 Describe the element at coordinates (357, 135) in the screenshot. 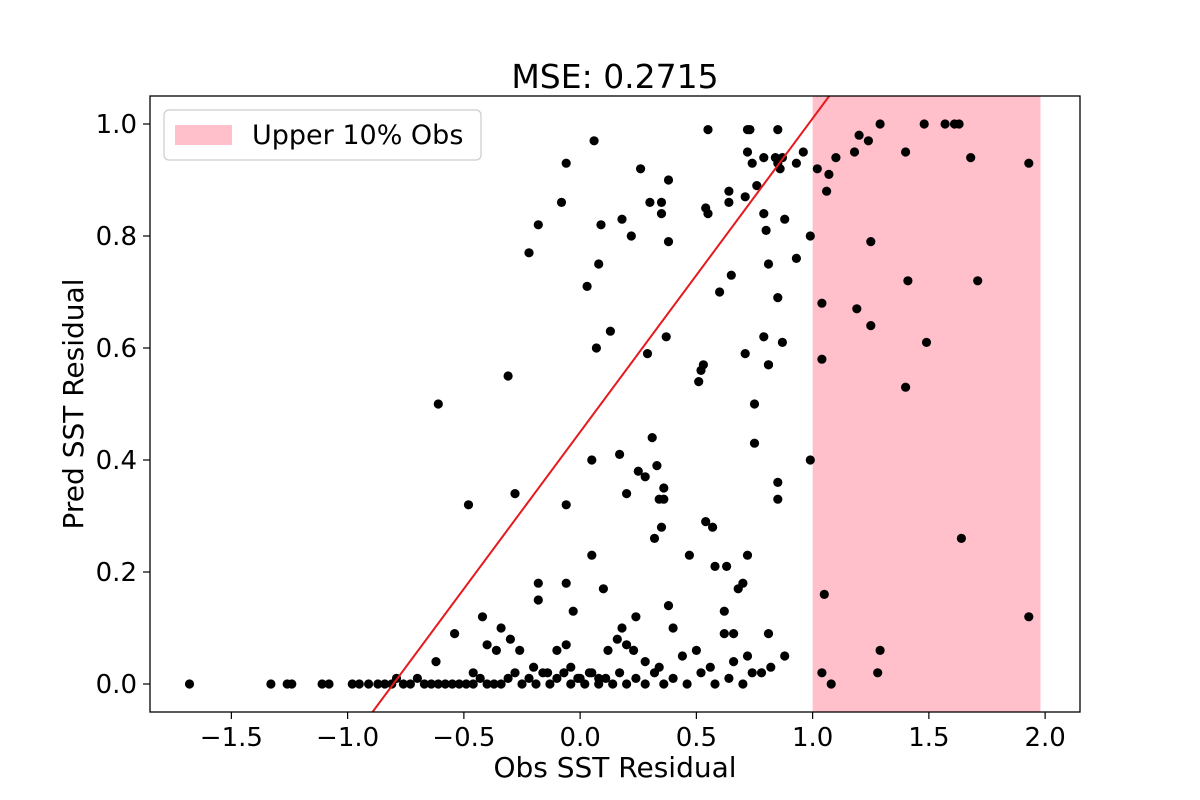

I see `legend-label: Upper 10% Obs` at that location.